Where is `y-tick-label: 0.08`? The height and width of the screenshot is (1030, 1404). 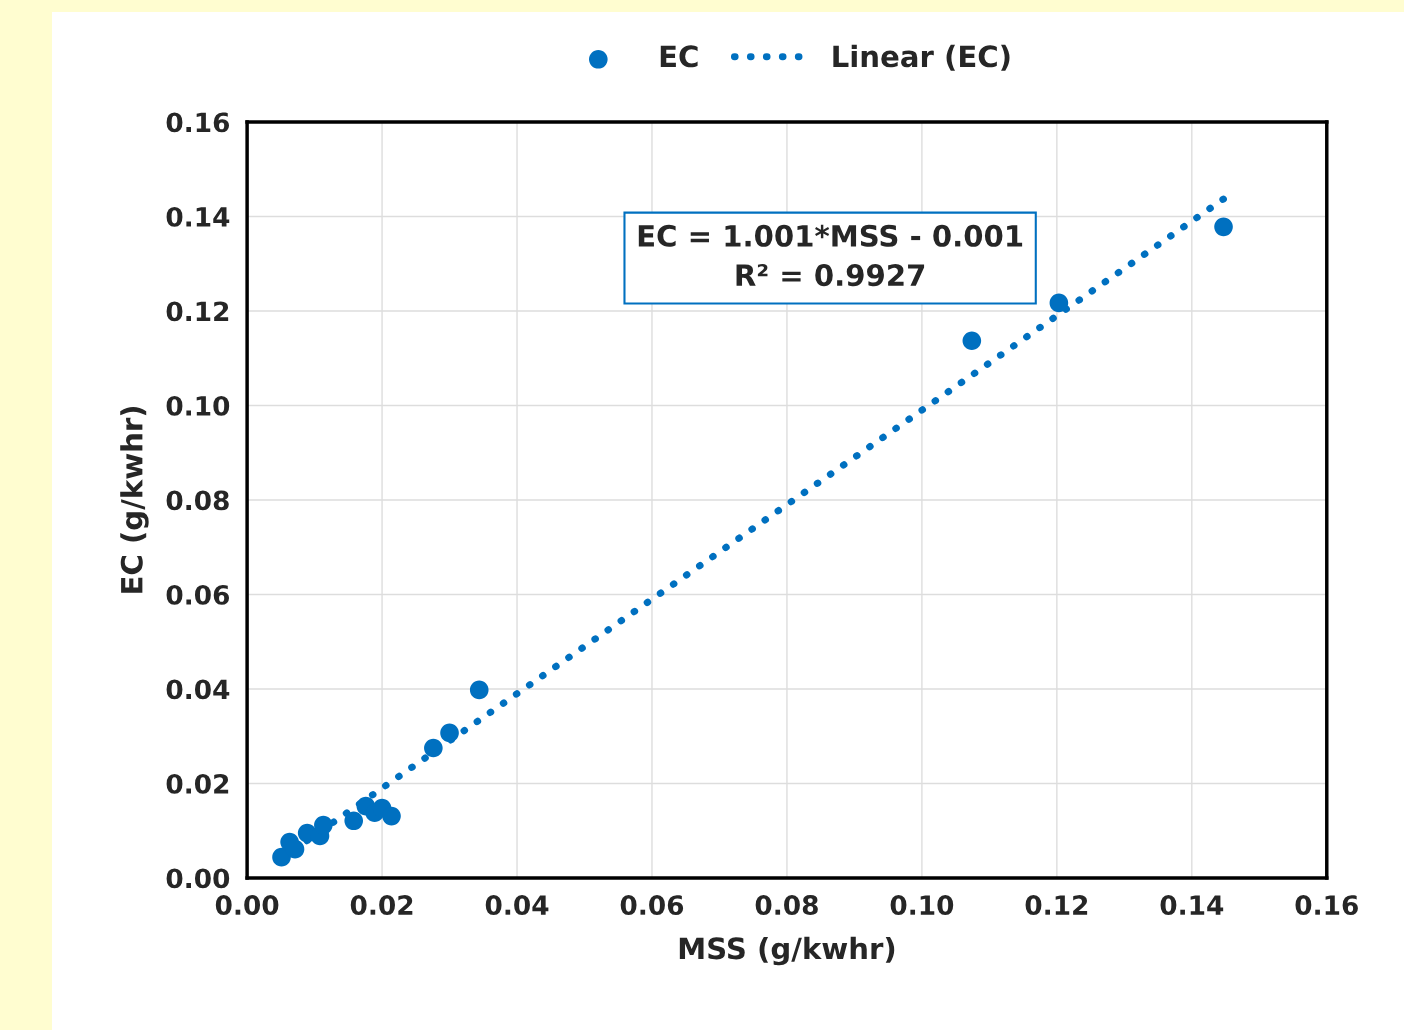
y-tick-label: 0.08 is located at coordinates (197, 500).